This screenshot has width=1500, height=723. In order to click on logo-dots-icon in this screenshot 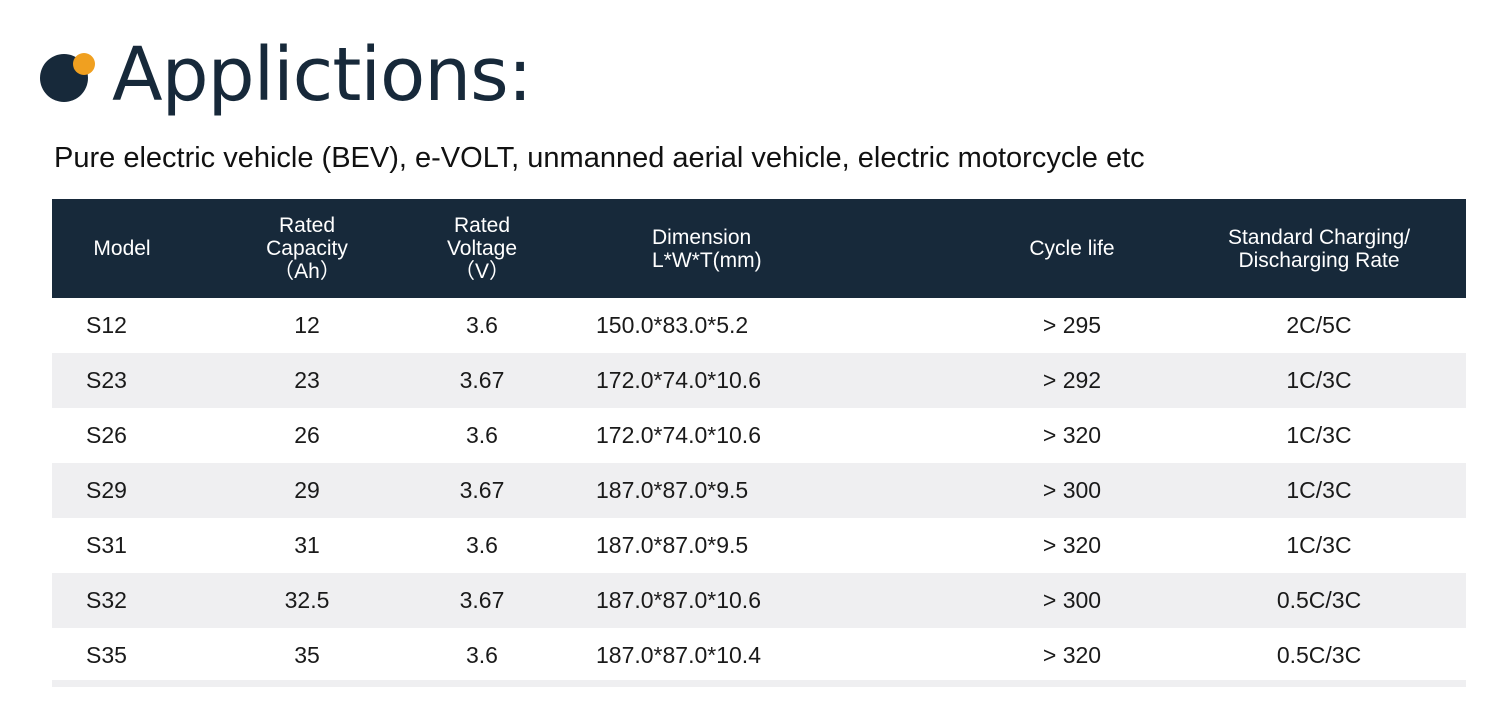, I will do `click(67, 77)`.